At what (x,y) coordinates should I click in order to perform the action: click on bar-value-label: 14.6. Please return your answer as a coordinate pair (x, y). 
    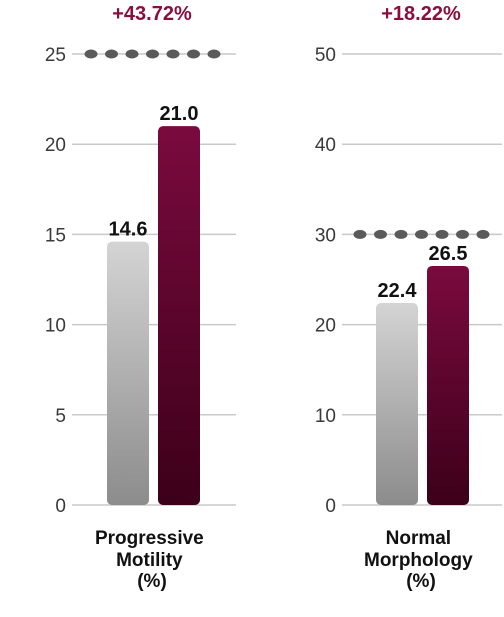
    Looking at the image, I should click on (128, 230).